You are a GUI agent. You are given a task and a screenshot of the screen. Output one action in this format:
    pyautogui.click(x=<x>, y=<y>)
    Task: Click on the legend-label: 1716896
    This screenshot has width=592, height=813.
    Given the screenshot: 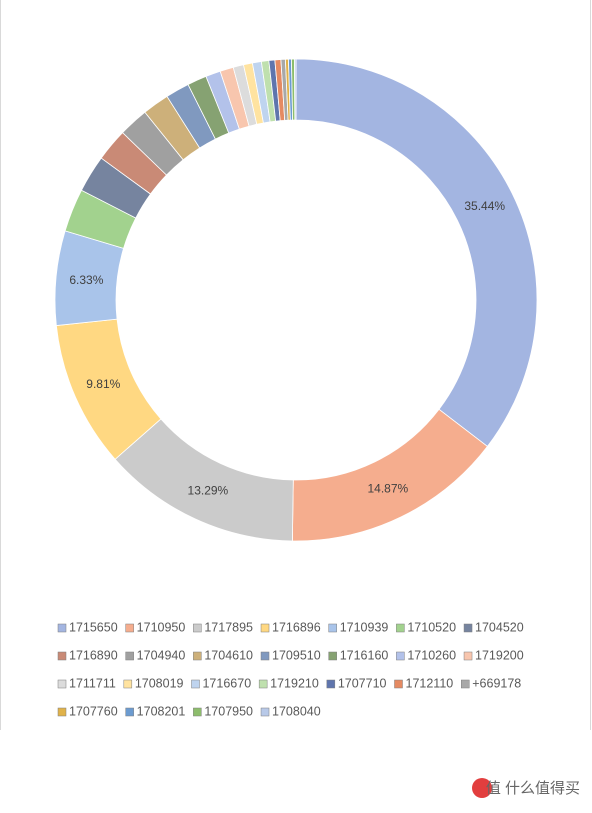 What is the action you would take?
    pyautogui.click(x=296, y=627)
    